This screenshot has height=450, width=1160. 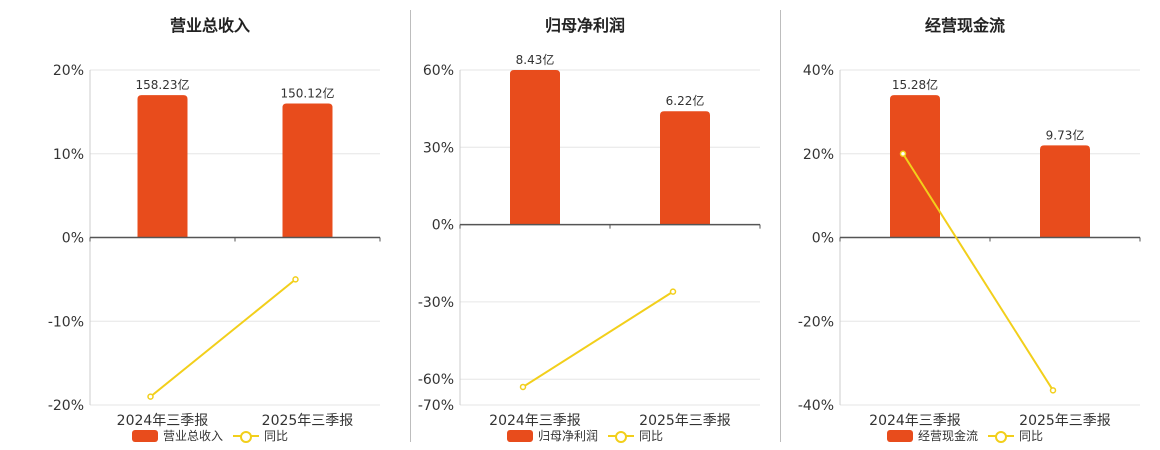 What do you see at coordinates (436, 303) in the screenshot?
I see `y-tick-label: -30%` at bounding box center [436, 303].